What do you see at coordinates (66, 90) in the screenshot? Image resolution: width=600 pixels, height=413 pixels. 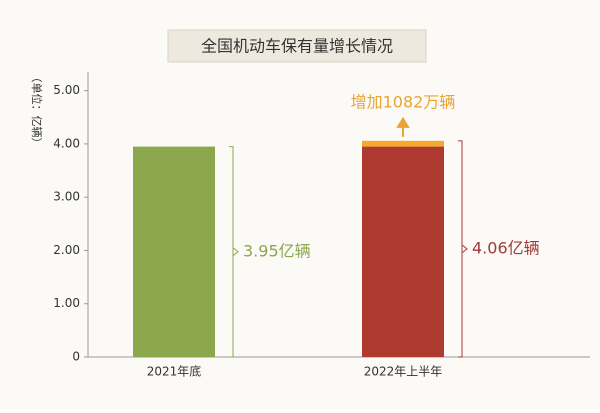 I see `y-tick-label: 5.00` at bounding box center [66, 90].